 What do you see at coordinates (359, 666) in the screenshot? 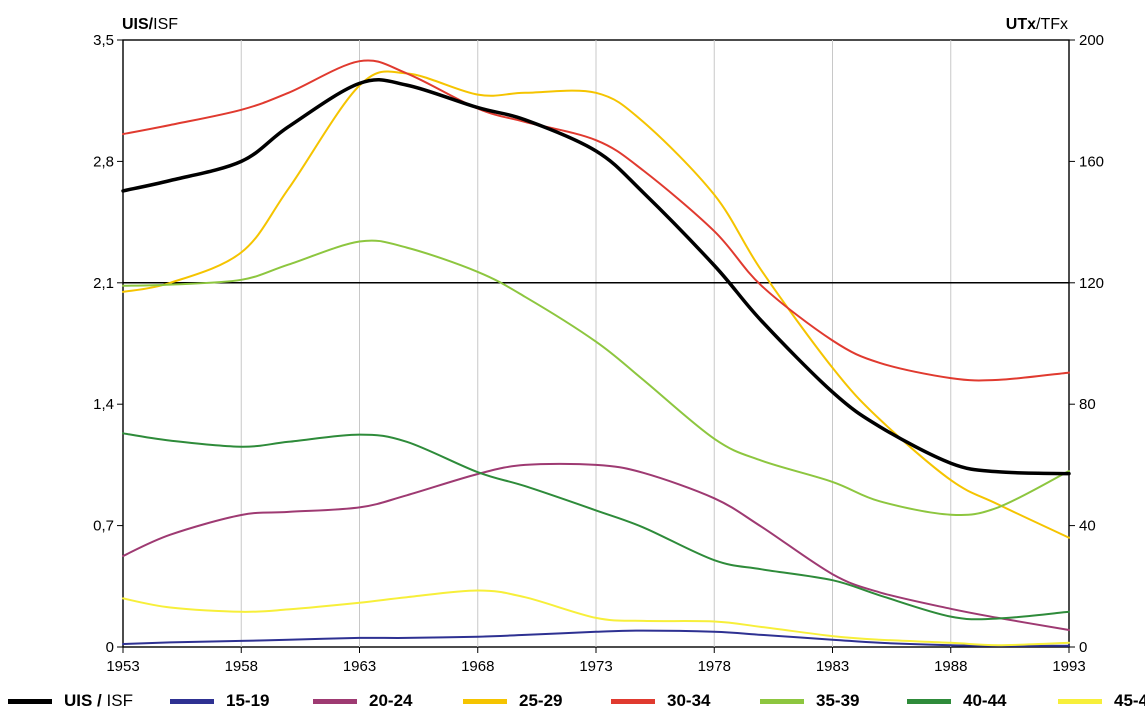
I see `x-tick-label: 1963` at bounding box center [359, 666].